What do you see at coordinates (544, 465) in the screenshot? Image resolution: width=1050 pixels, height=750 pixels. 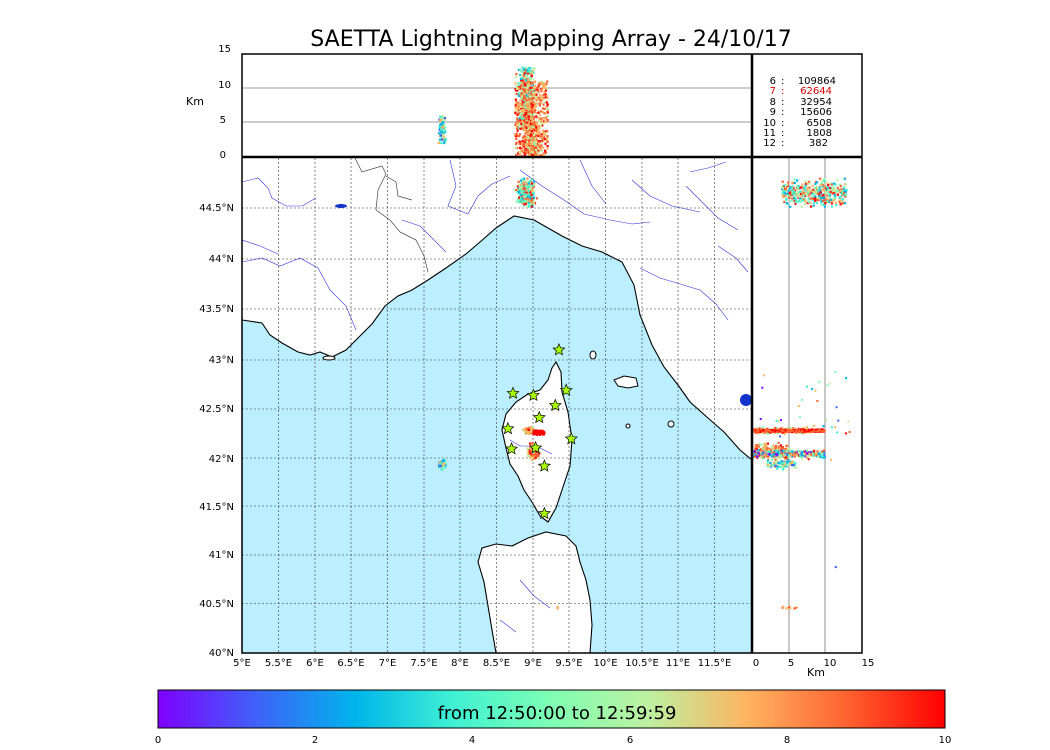 I see `lma-station-star-icon` at bounding box center [544, 465].